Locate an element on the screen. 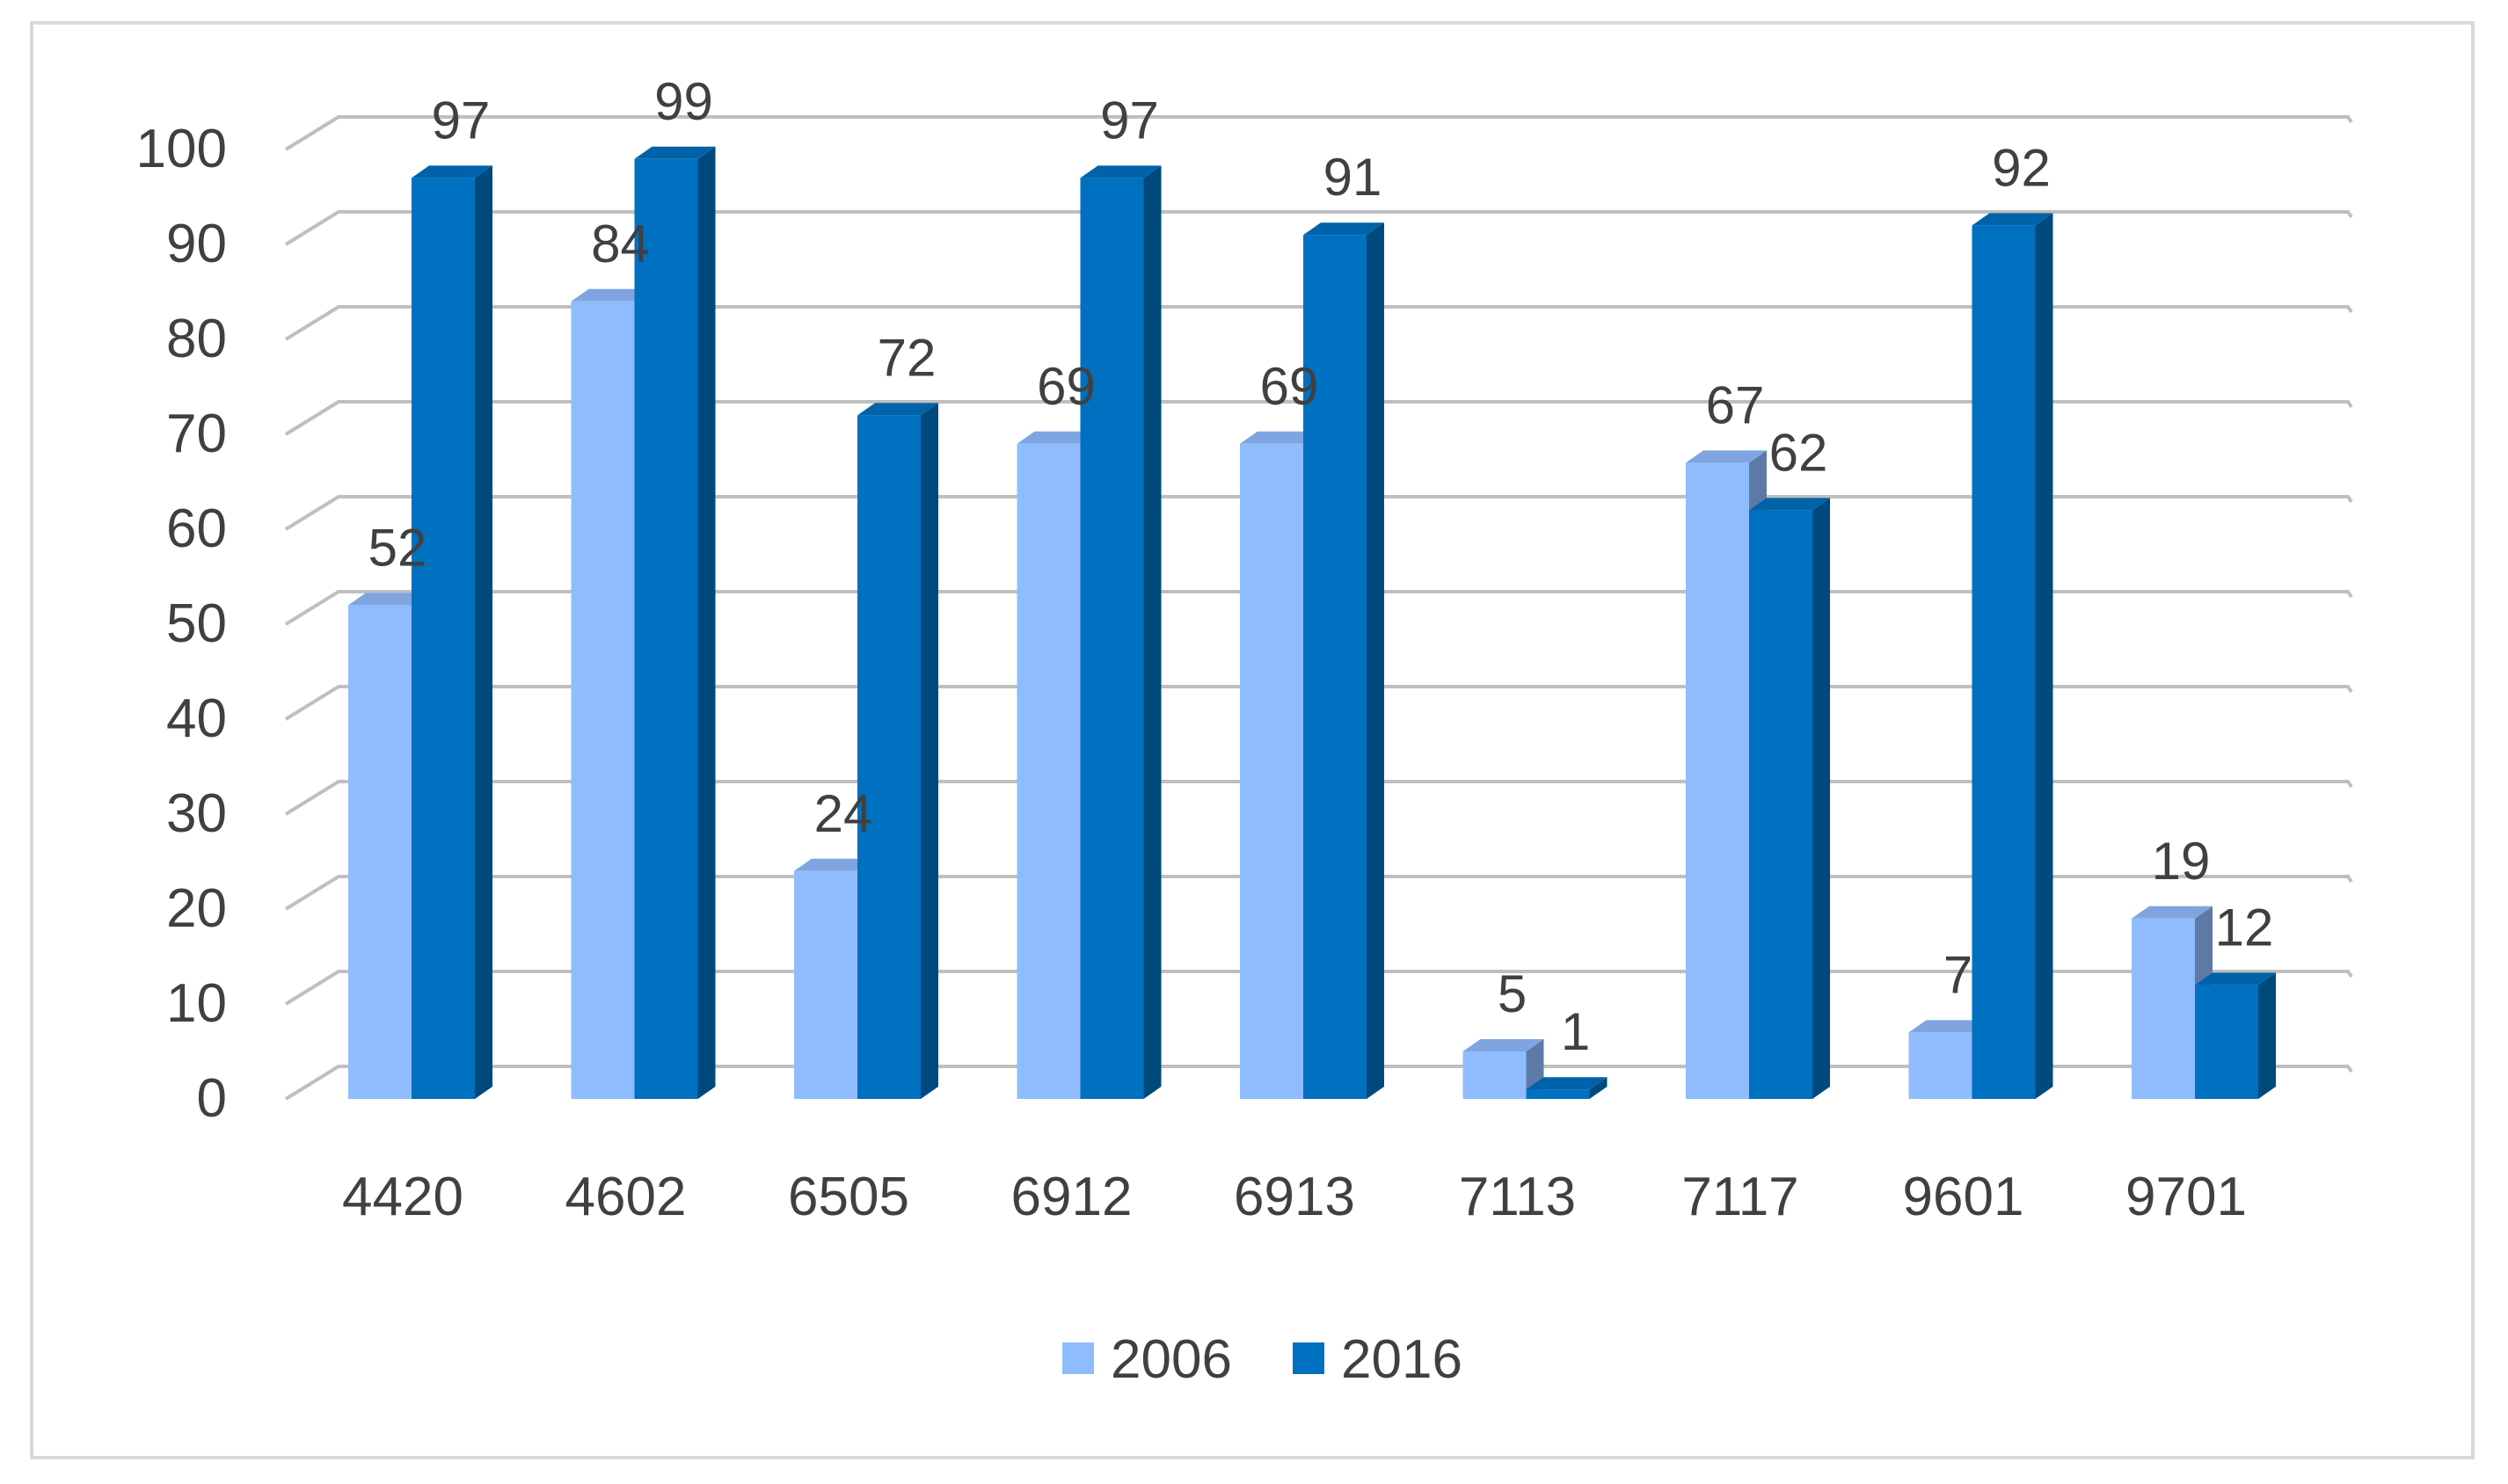 The height and width of the screenshot is (1484, 2508). data-label-2006-6913: 69 is located at coordinates (1289, 386).